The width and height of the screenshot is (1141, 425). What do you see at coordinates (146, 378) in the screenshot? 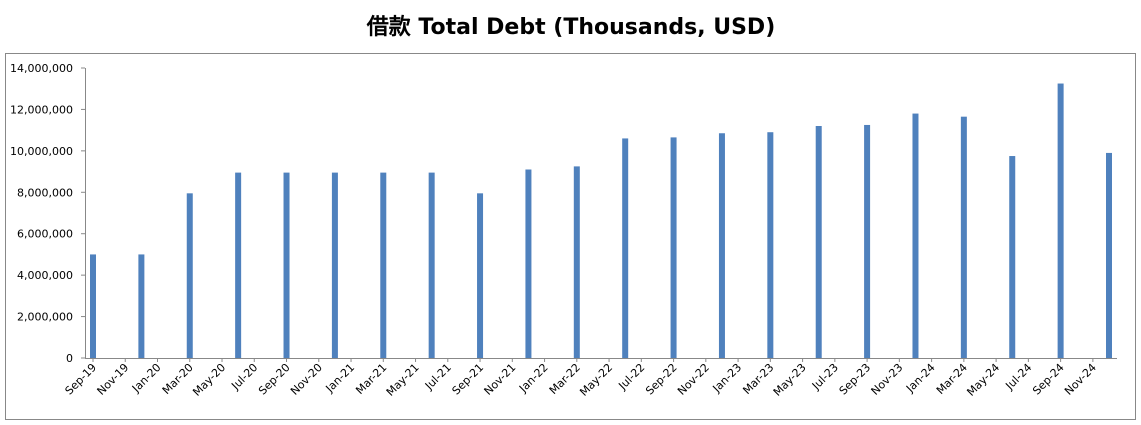
I see `x-tick-label: Jan-20` at bounding box center [146, 378].